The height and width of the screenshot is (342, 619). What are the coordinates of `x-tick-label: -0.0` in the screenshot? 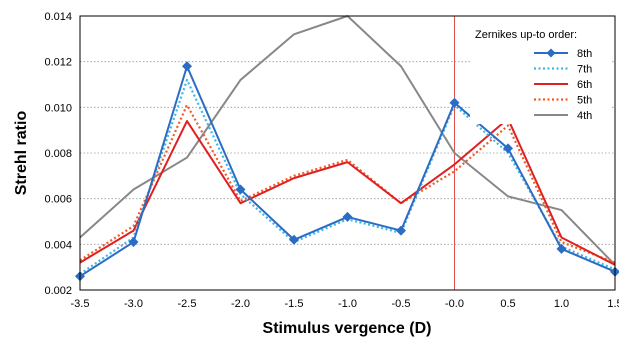 It's located at (454, 304).